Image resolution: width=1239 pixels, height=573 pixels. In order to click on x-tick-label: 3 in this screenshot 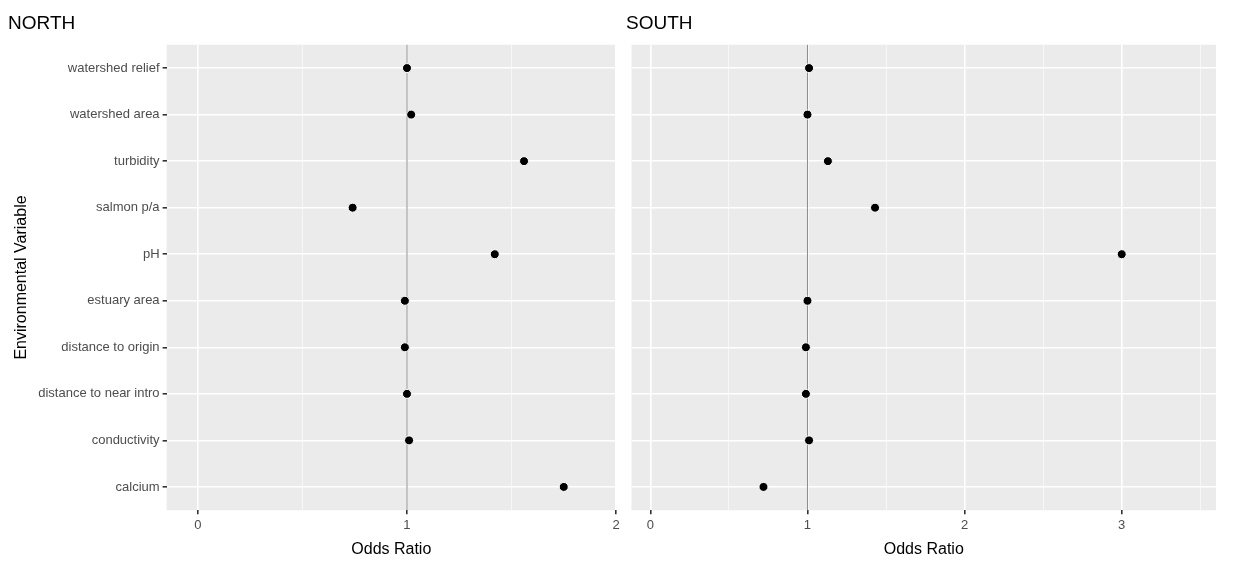, I will do `click(1122, 524)`.